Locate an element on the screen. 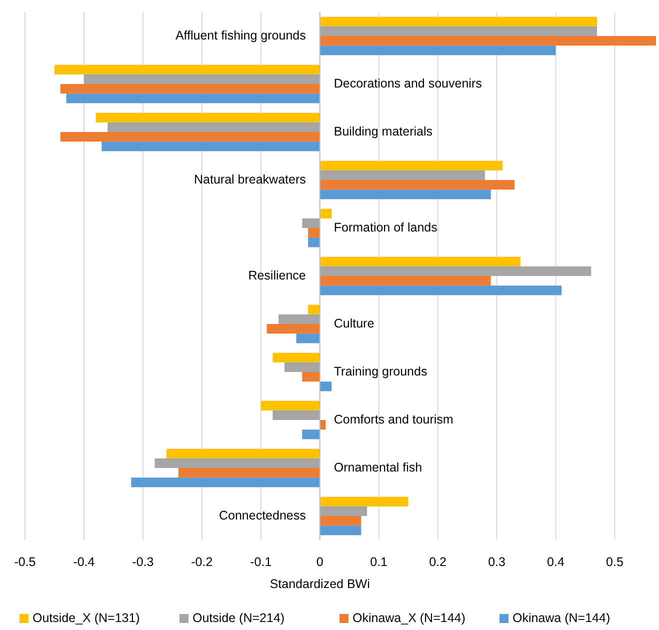  legend-label: Outside_X (N=131) is located at coordinates (86, 618).